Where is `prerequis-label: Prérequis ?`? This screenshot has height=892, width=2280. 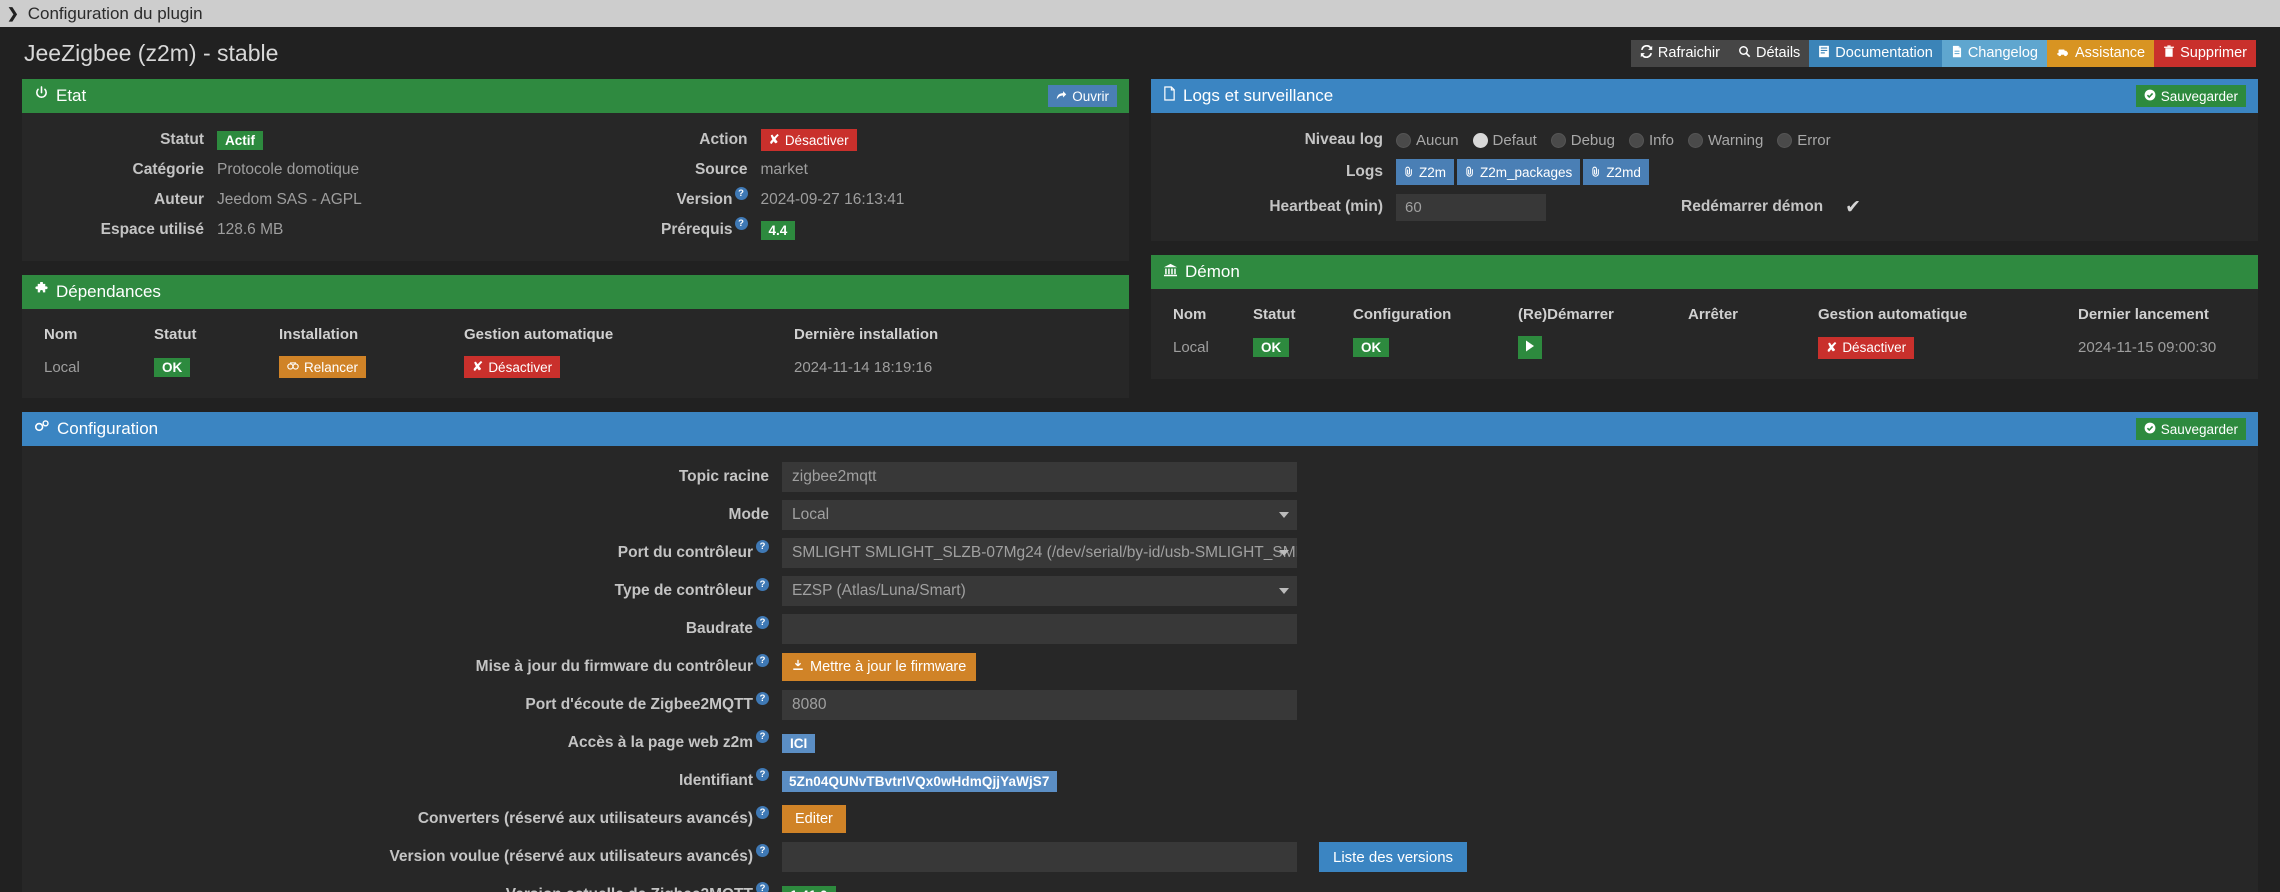 prerequis-label: Prérequis ? is located at coordinates (668, 228).